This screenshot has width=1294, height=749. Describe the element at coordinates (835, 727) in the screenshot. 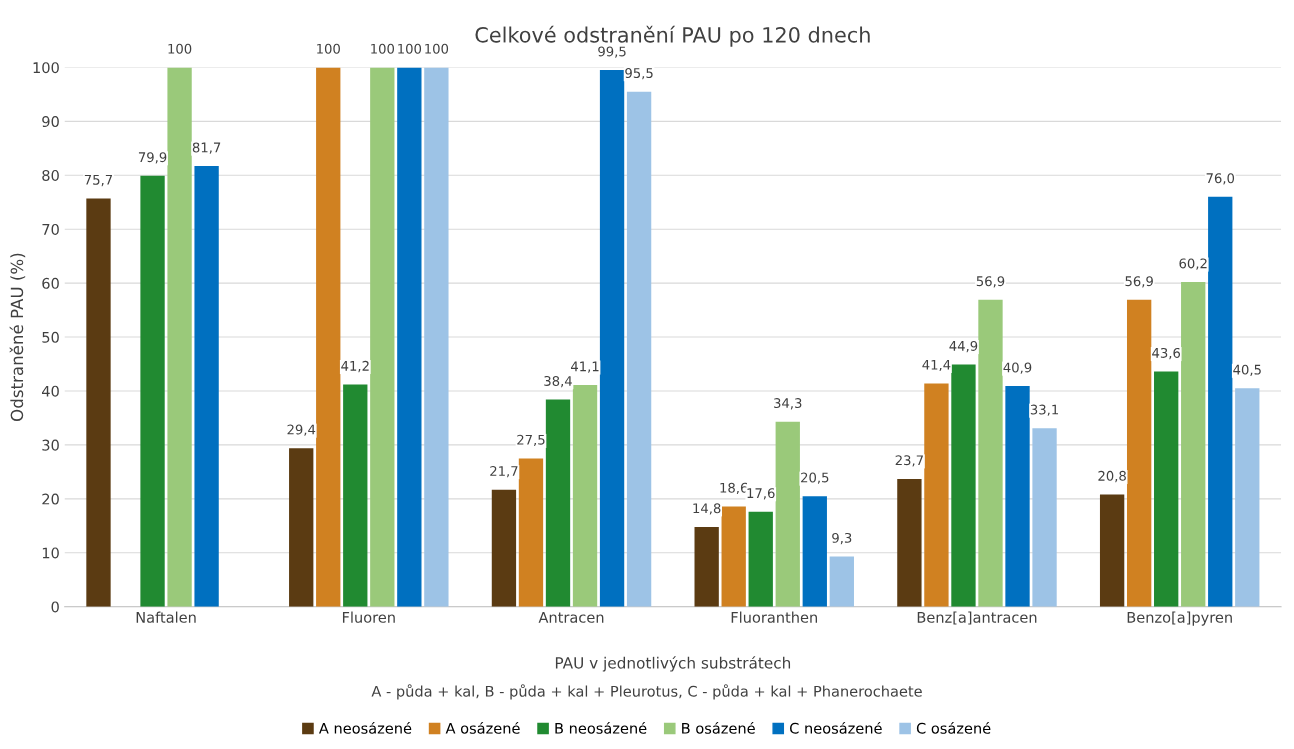

I see `legend-label: C neosázené` at that location.